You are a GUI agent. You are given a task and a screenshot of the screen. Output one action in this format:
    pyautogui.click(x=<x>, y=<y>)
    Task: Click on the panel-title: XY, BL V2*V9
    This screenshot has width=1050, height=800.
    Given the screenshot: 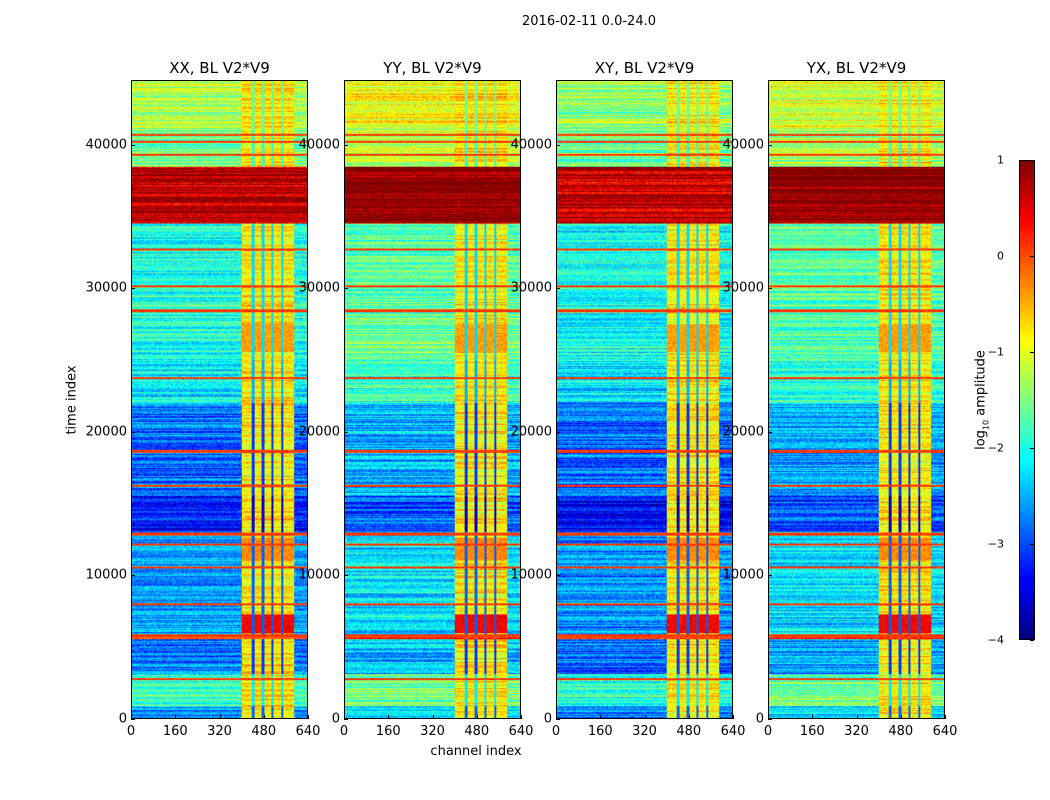 What is the action you would take?
    pyautogui.click(x=644, y=68)
    